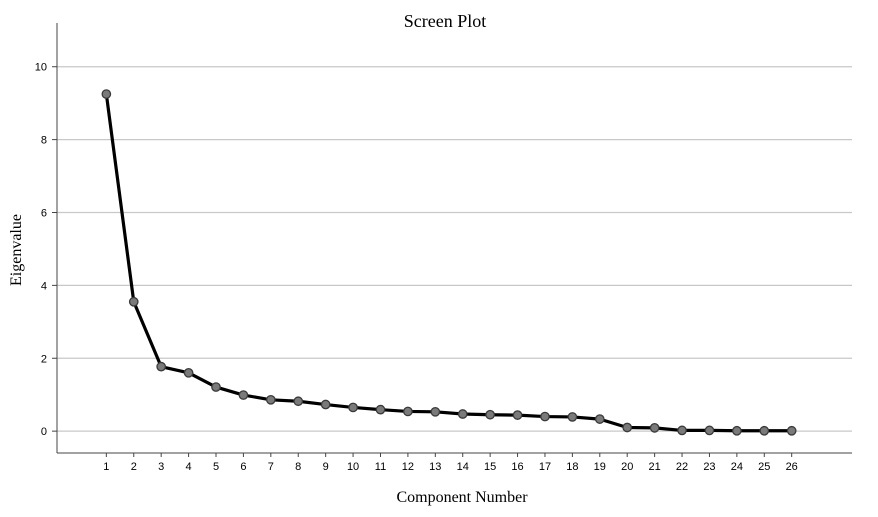 Image resolution: width=878 pixels, height=517 pixels. Describe the element at coordinates (709, 467) in the screenshot. I see `x-tick-label-23: 23` at that location.